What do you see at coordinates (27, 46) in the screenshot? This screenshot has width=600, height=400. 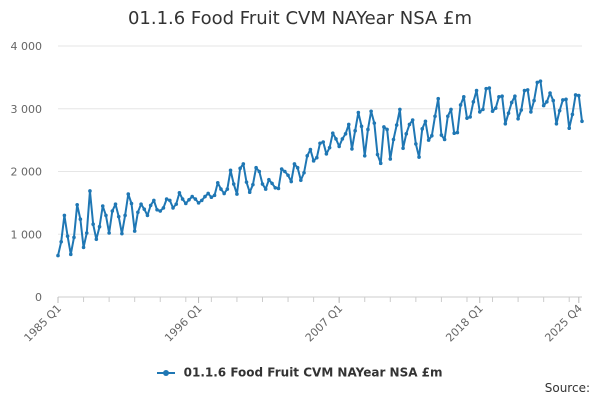 I see `y-tick-label: 4 000` at bounding box center [27, 46].